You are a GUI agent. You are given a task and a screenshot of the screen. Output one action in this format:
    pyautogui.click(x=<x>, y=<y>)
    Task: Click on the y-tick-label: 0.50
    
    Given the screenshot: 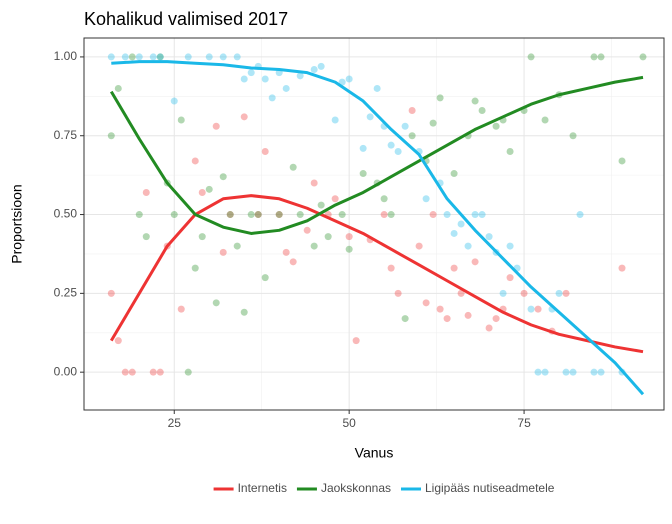 What is the action you would take?
    pyautogui.click(x=66, y=214)
    